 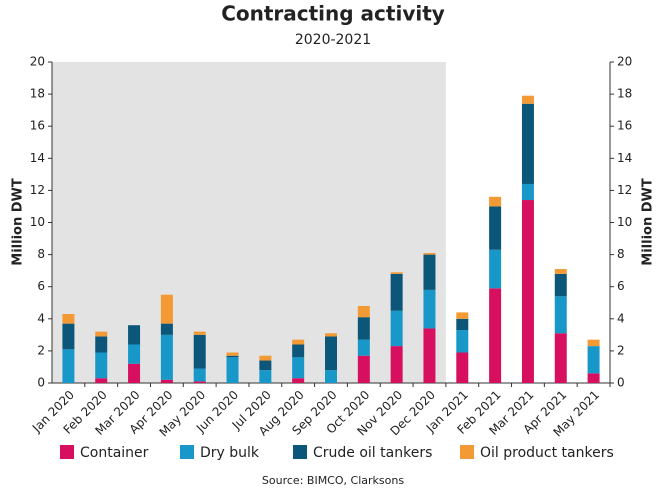 What do you see at coordinates (621, 350) in the screenshot?
I see `y2-tick-label: 2` at bounding box center [621, 350].